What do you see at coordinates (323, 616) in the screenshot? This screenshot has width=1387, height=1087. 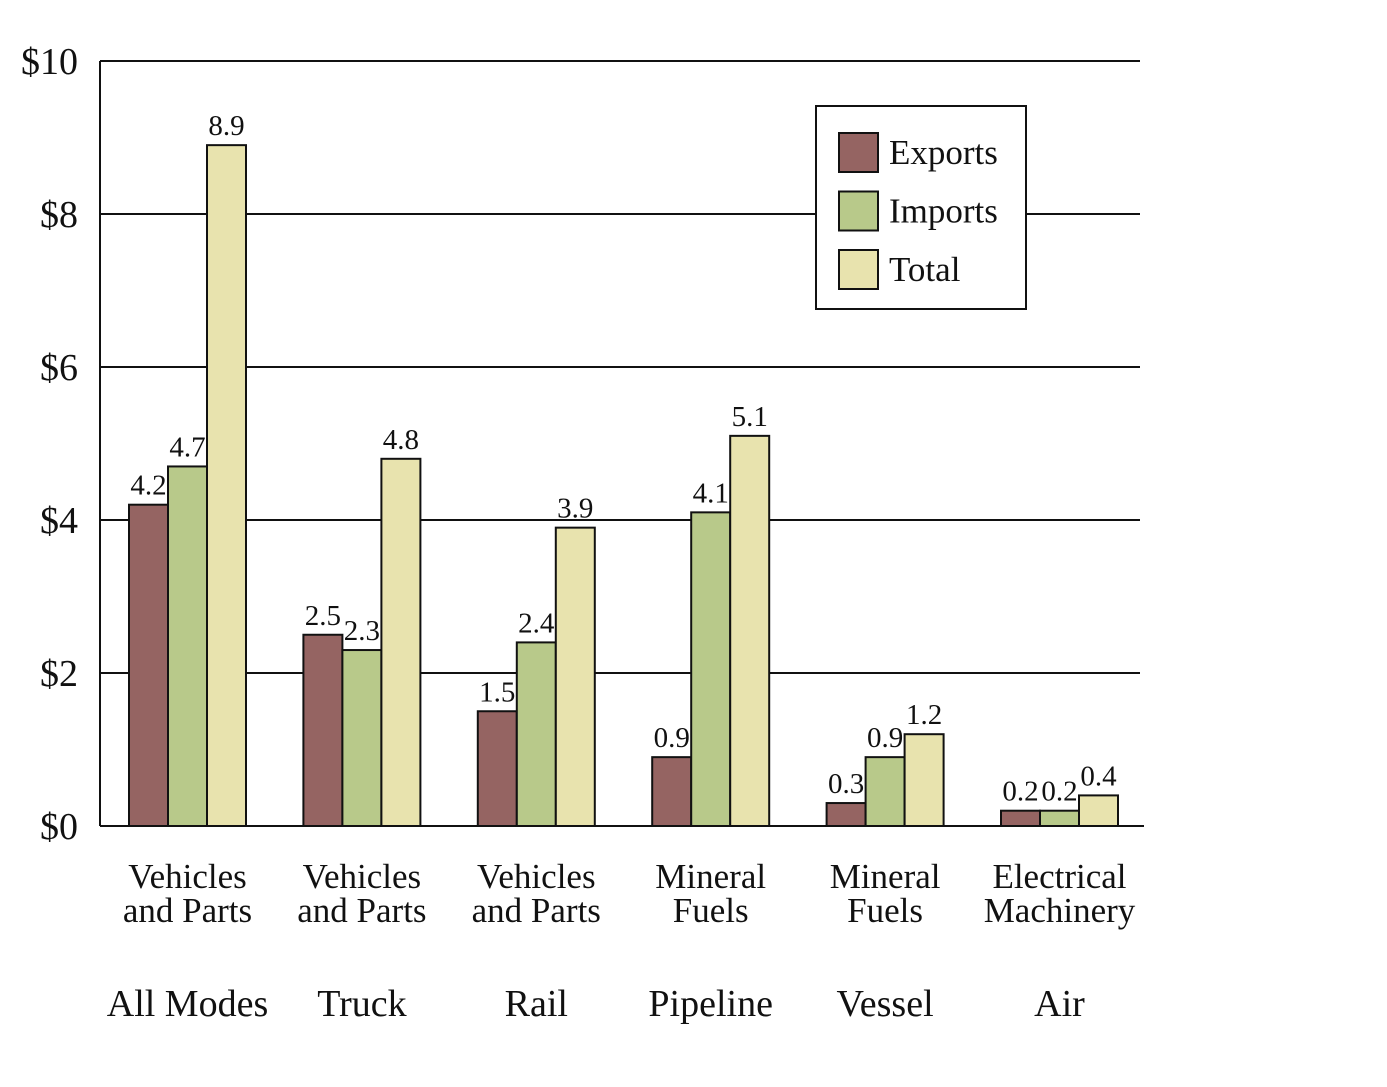 I see `data-label: 2.5` at bounding box center [323, 616].